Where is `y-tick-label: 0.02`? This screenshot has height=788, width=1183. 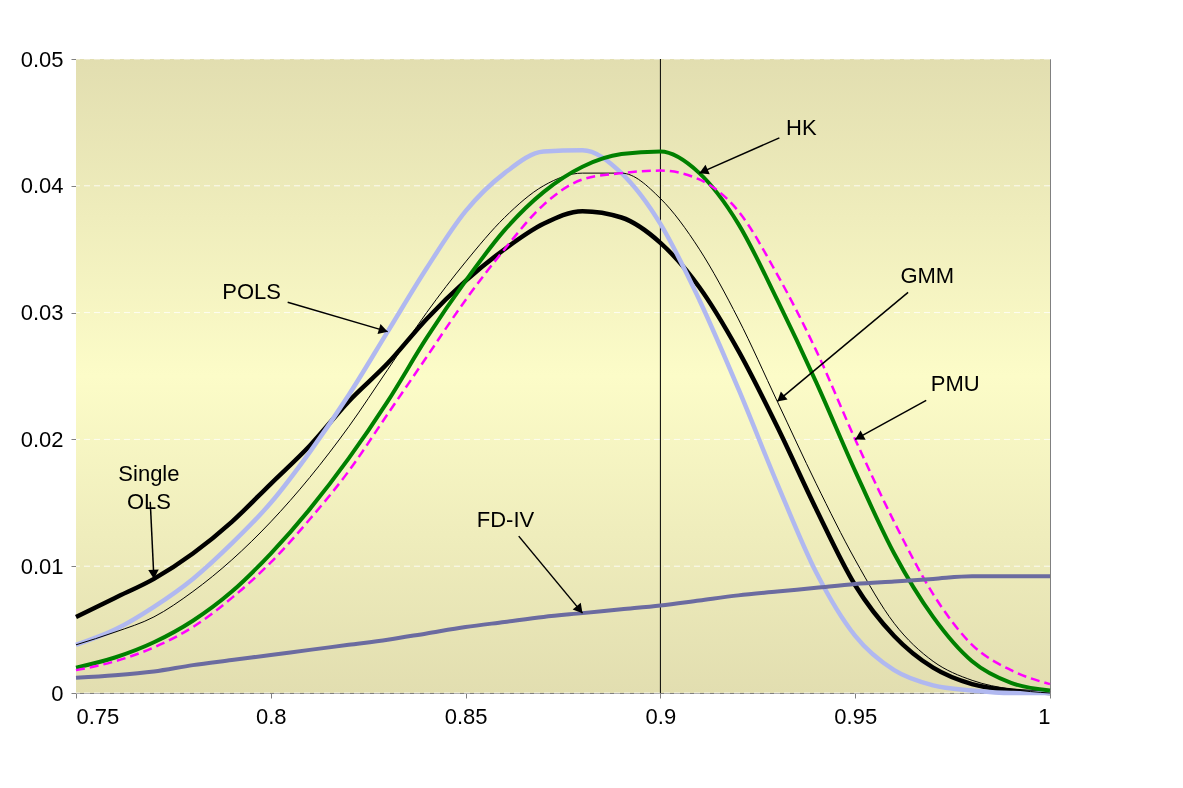 y-tick-label: 0.02 is located at coordinates (42, 439).